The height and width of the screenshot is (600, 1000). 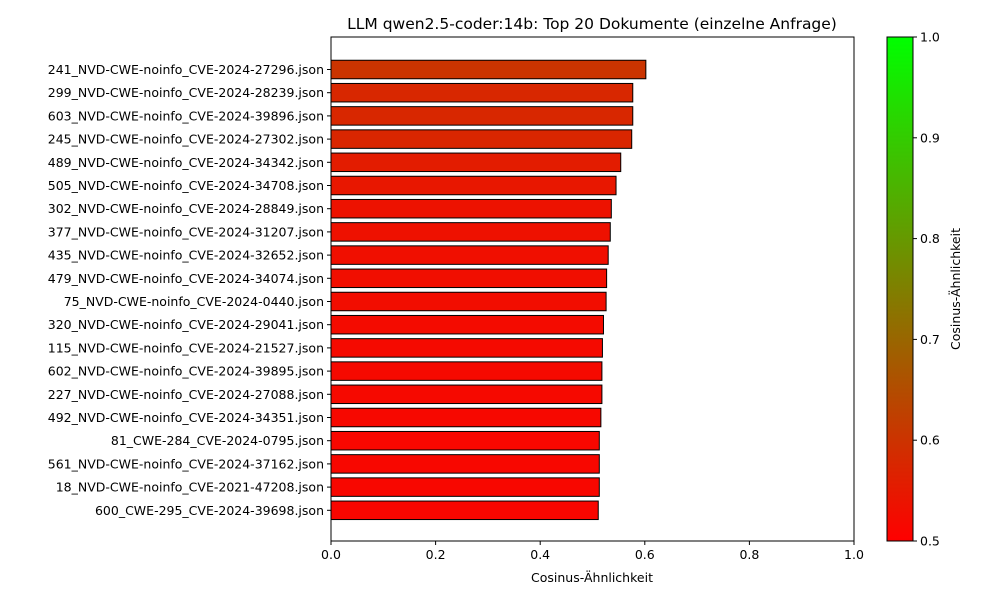 What do you see at coordinates (186, 162) in the screenshot?
I see `y-tick-label: 489_NVD-CWE-noinfo_CVE-2024-34342.json` at bounding box center [186, 162].